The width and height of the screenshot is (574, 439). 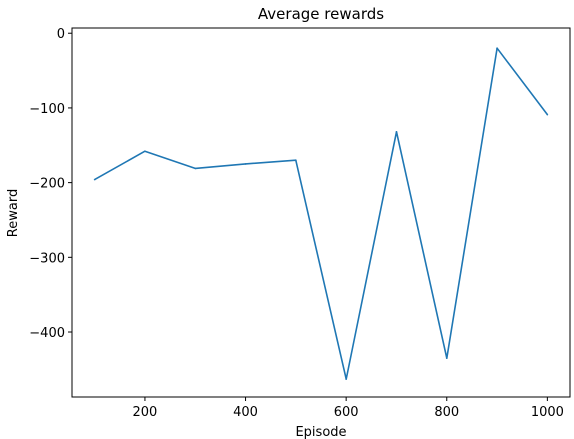 What do you see at coordinates (446, 412) in the screenshot?
I see `x-tick-label: 800` at bounding box center [446, 412].